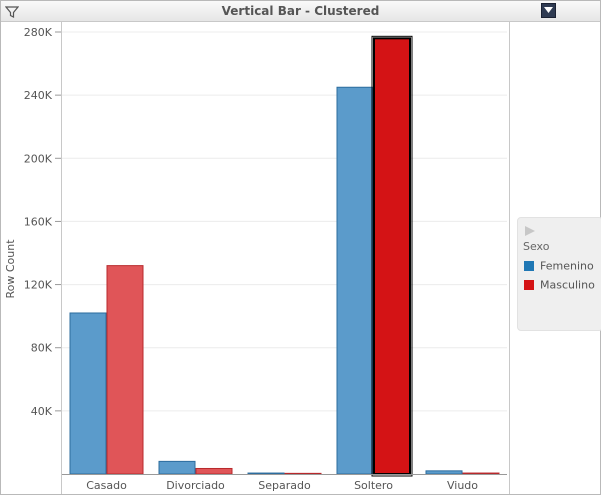  What do you see at coordinates (177, 467) in the screenshot?
I see `bar-femenino-divorciado` at bounding box center [177, 467].